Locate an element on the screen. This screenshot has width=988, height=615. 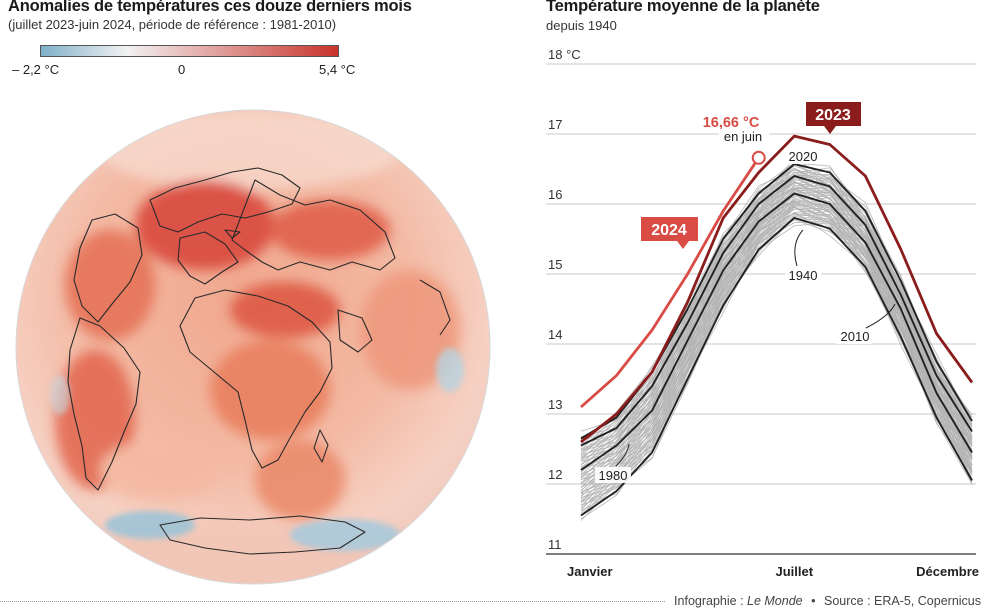
y-tick-label: 16 is located at coordinates (555, 194).